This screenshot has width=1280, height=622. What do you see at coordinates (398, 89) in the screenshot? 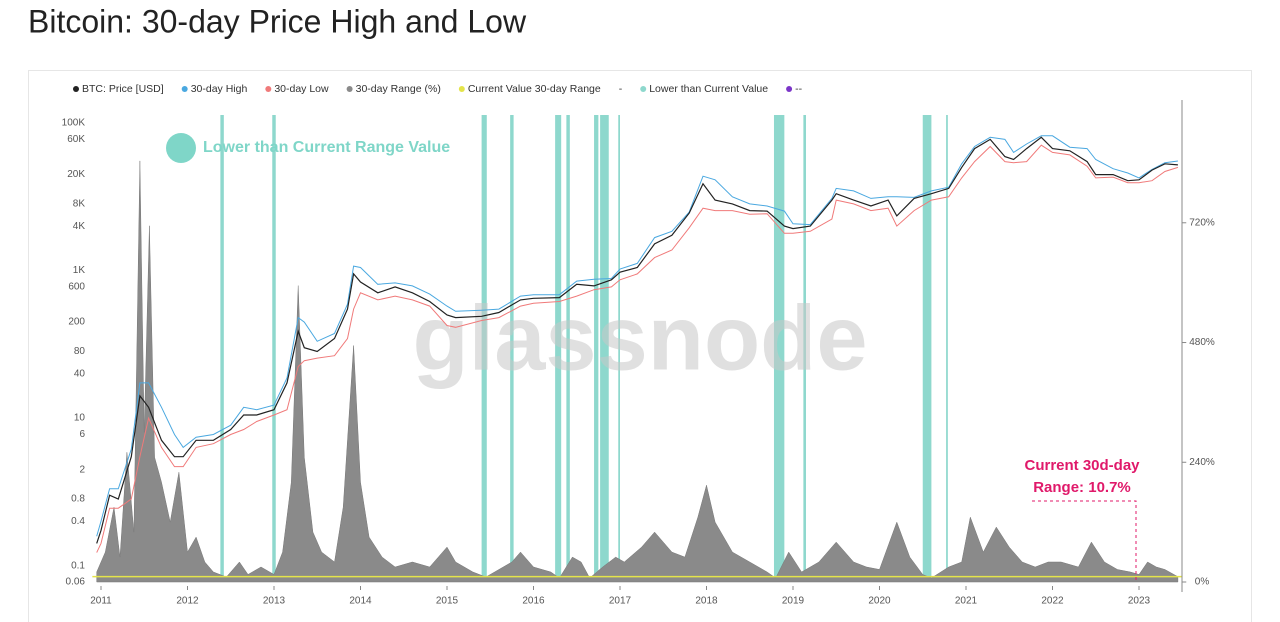
I see `legend-label: 30-day Range (%)` at bounding box center [398, 89].